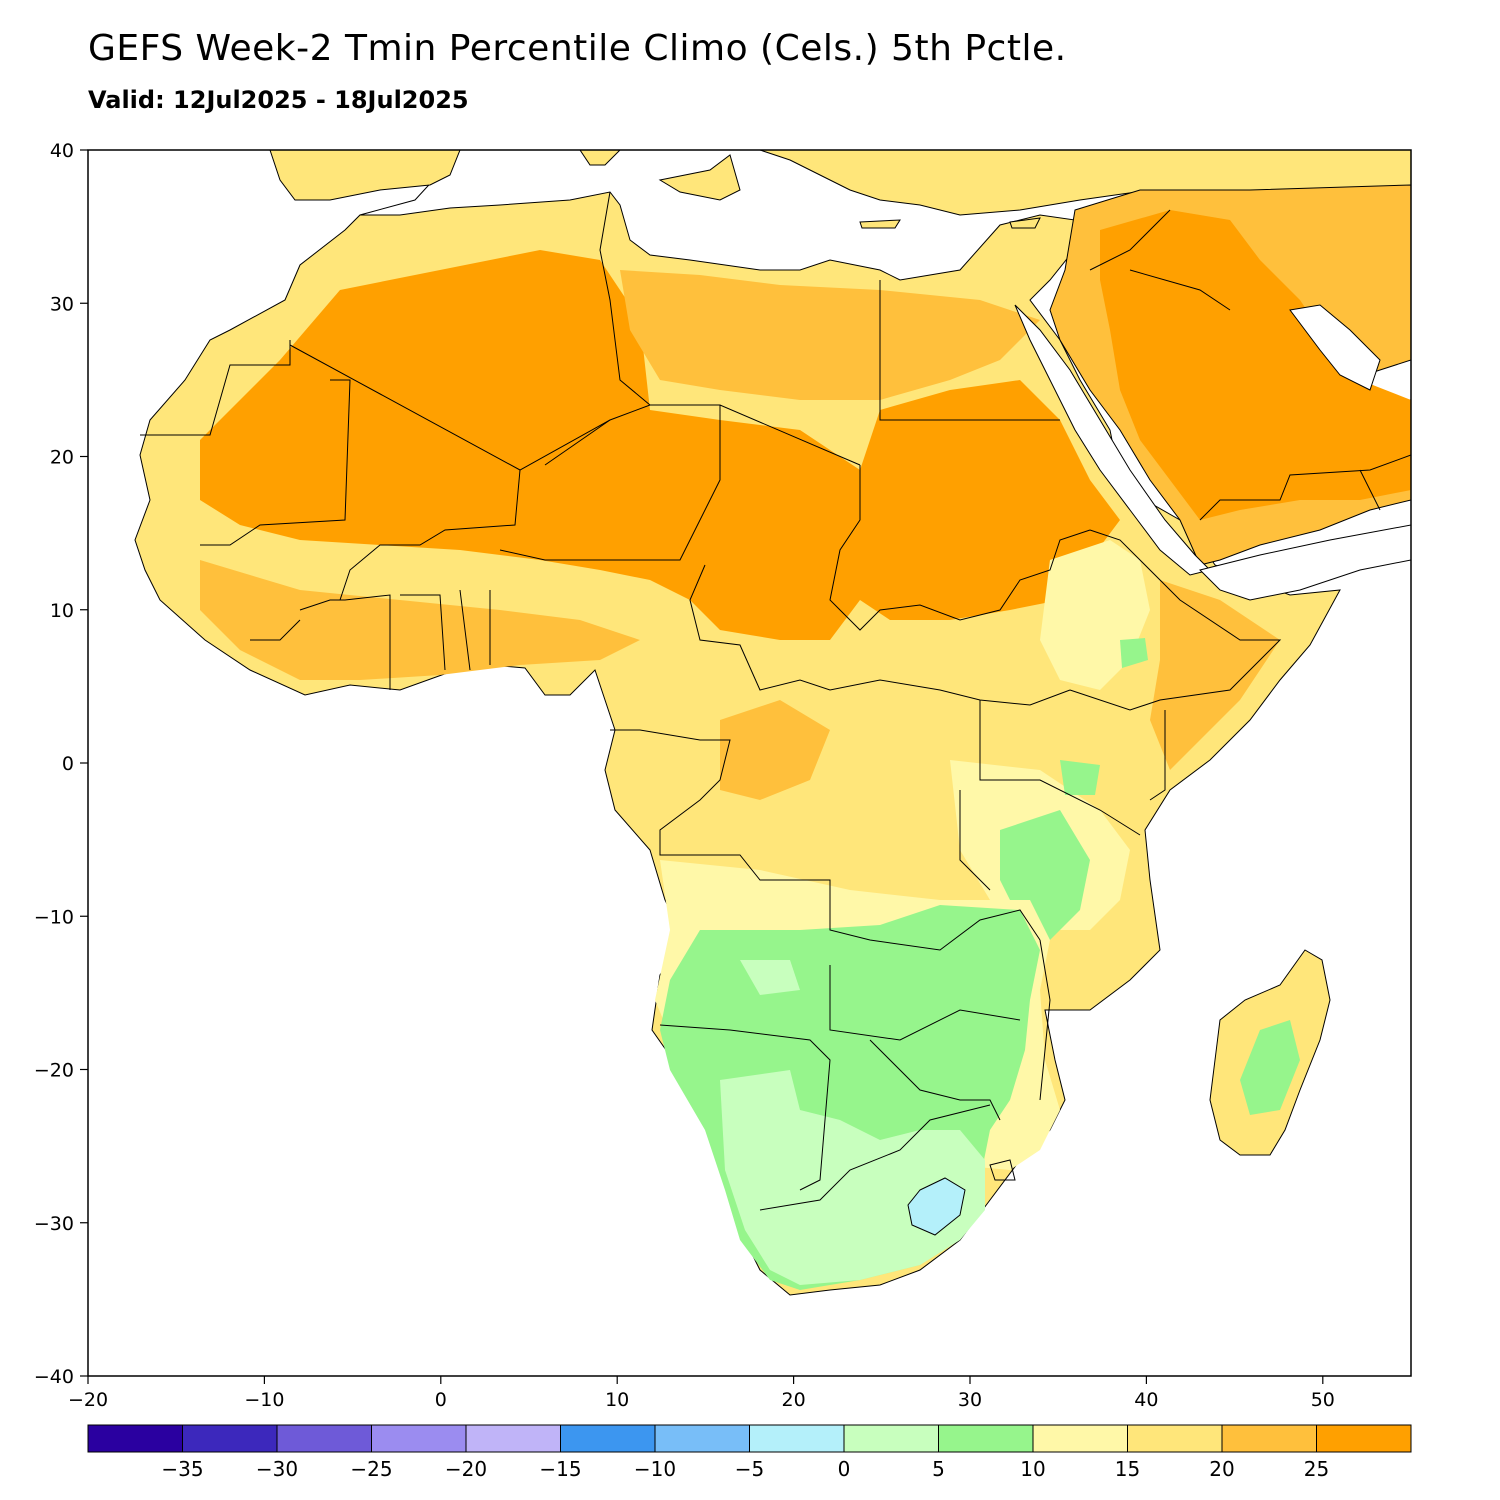 This screenshot has height=1500, width=1500. I want to click on x-axis: −20 −10 0 10 20 30 40 50, so click(701, 1393).